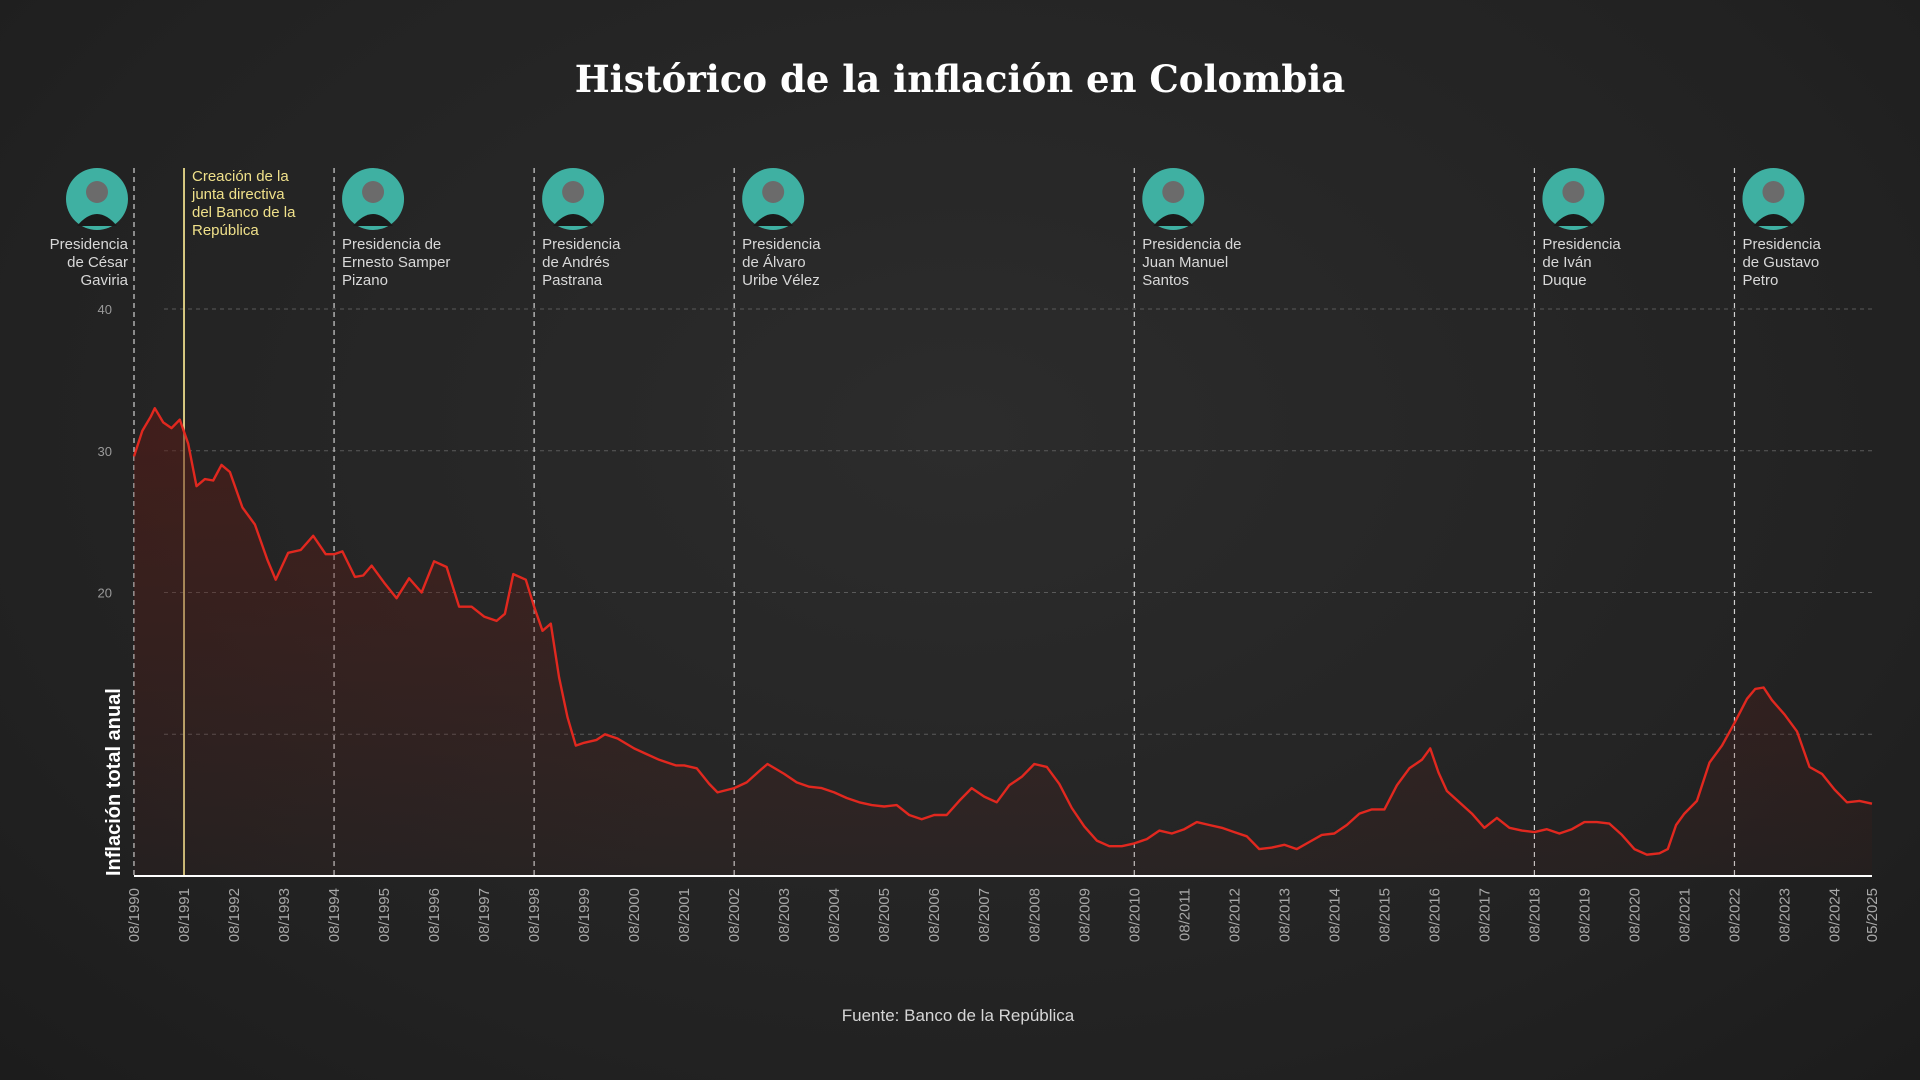  I want to click on y-tick-labels: 20 30 40, so click(105, 451).